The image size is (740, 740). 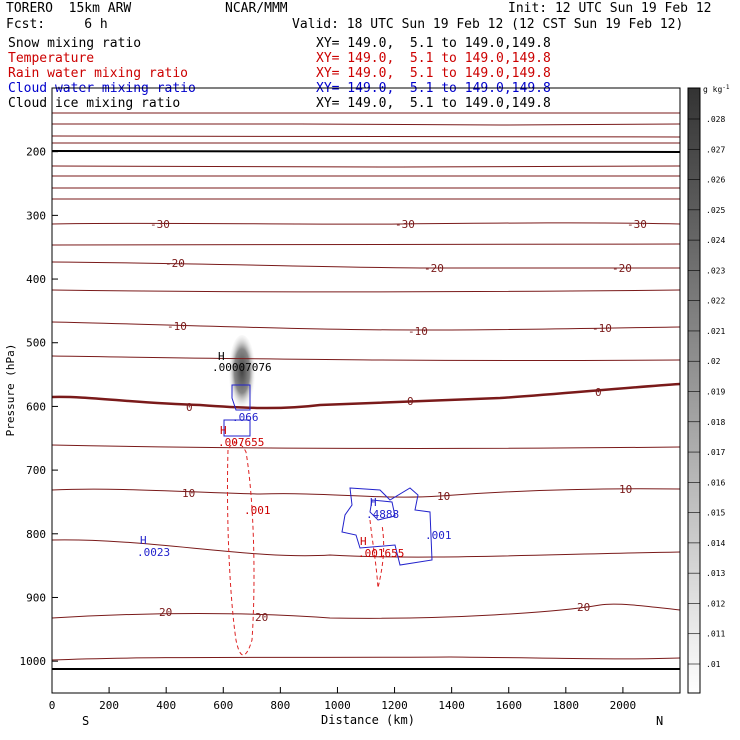 I want to click on rain-high-value: .007655, so click(x=241, y=442).